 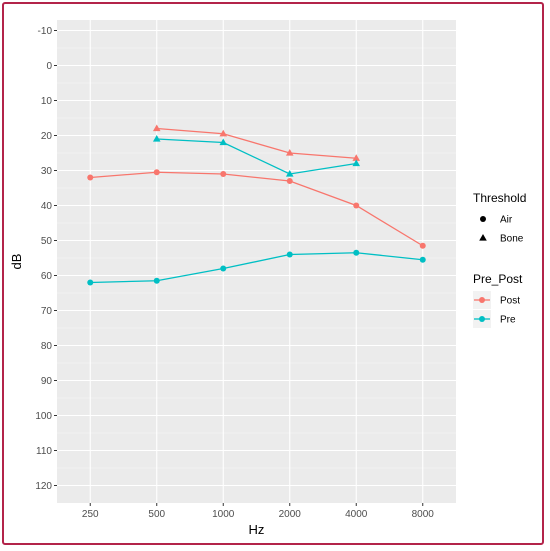 What do you see at coordinates (47, 101) in the screenshot?
I see `y-tick-label: 10` at bounding box center [47, 101].